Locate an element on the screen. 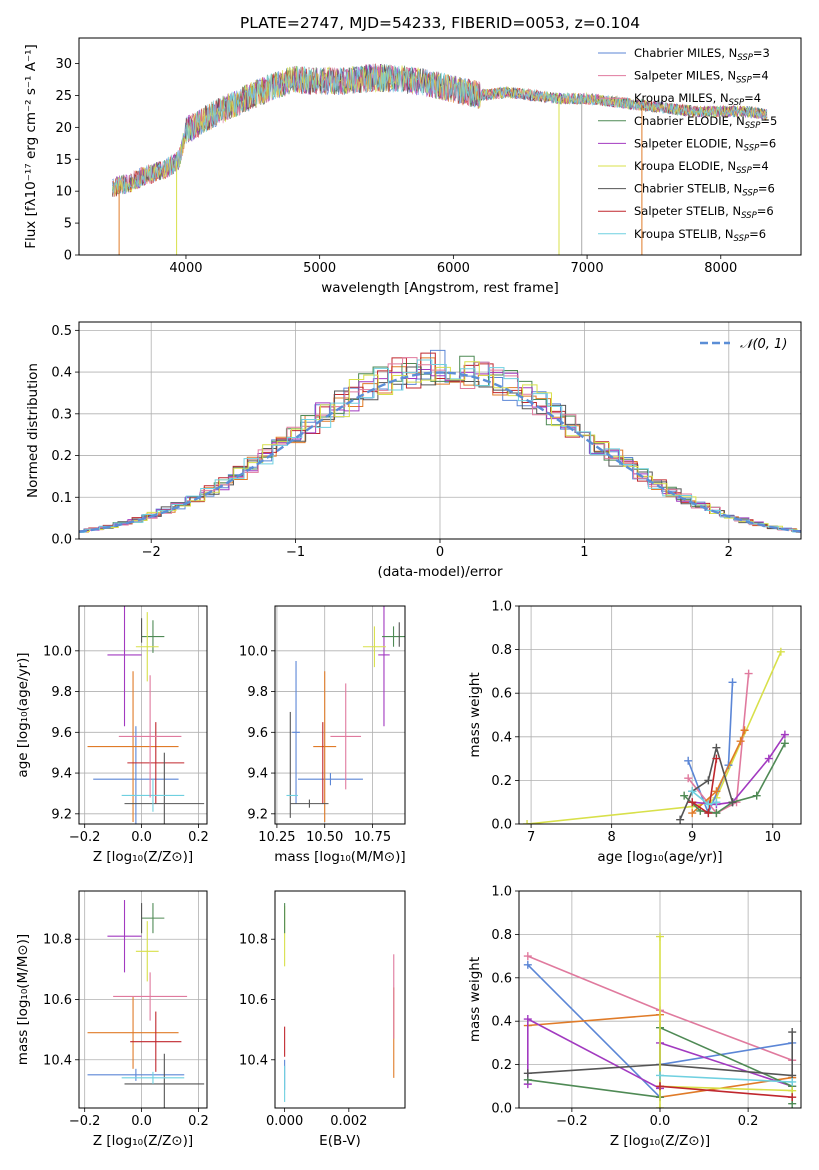 Image resolution: width=819 pixels, height=1170 pixels. x-tick-label: 4000 is located at coordinates (185, 268).